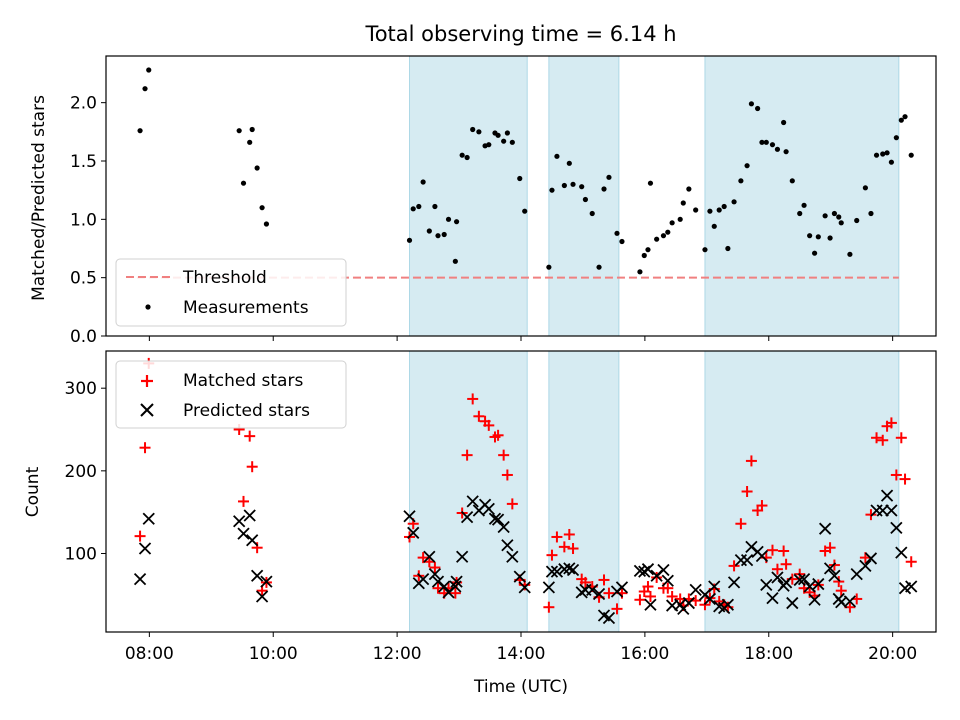 Image resolution: width=960 pixels, height=720 pixels. I want to click on top-legend-box, so click(231, 292).